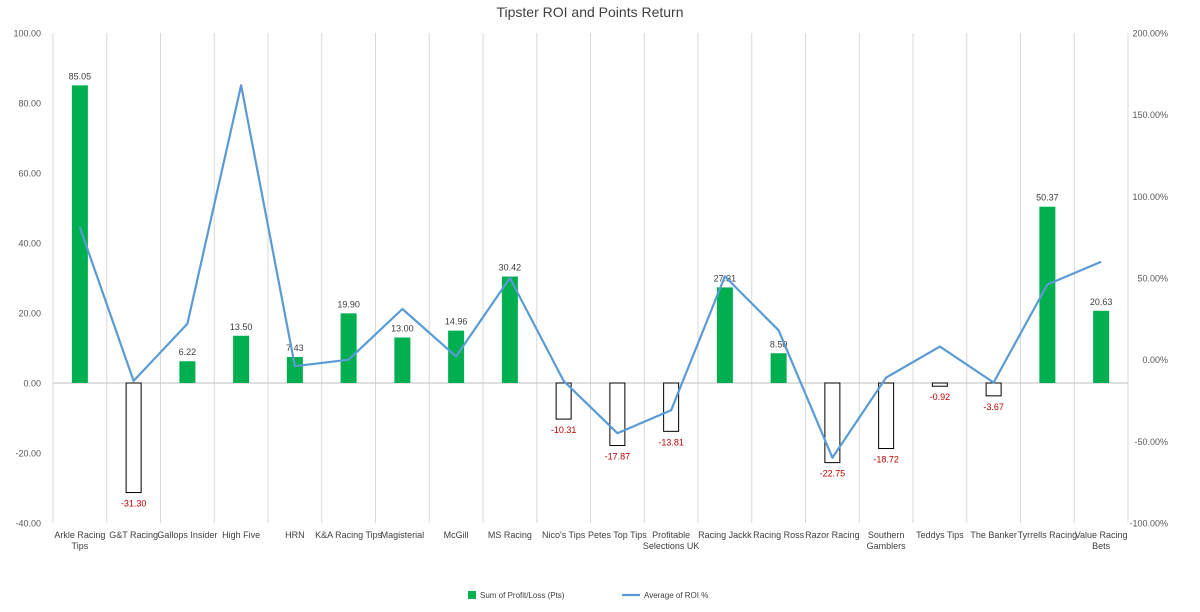 This screenshot has height=612, width=1200. Describe the element at coordinates (779, 535) in the screenshot. I see `category-label: Racing Ross` at that location.